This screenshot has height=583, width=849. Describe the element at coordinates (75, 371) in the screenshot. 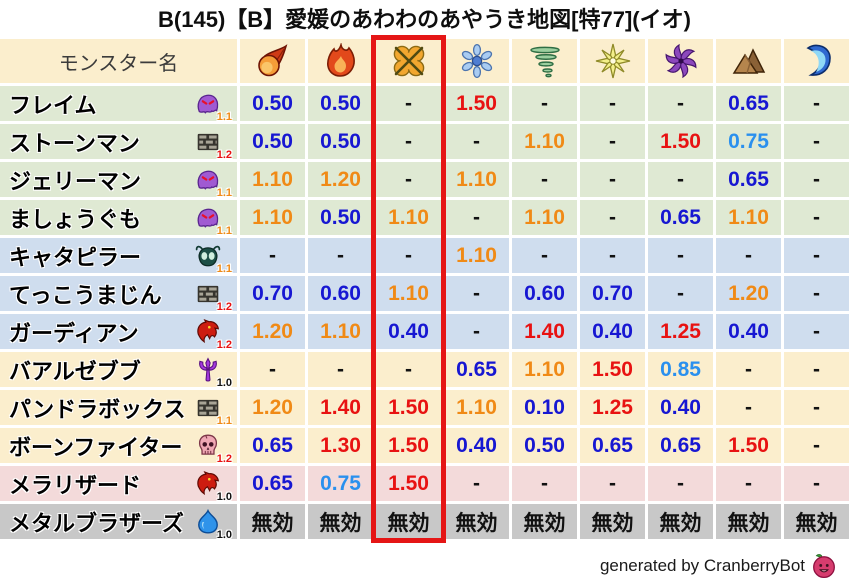

I see `monster-name: バアルゼブブ` at that location.